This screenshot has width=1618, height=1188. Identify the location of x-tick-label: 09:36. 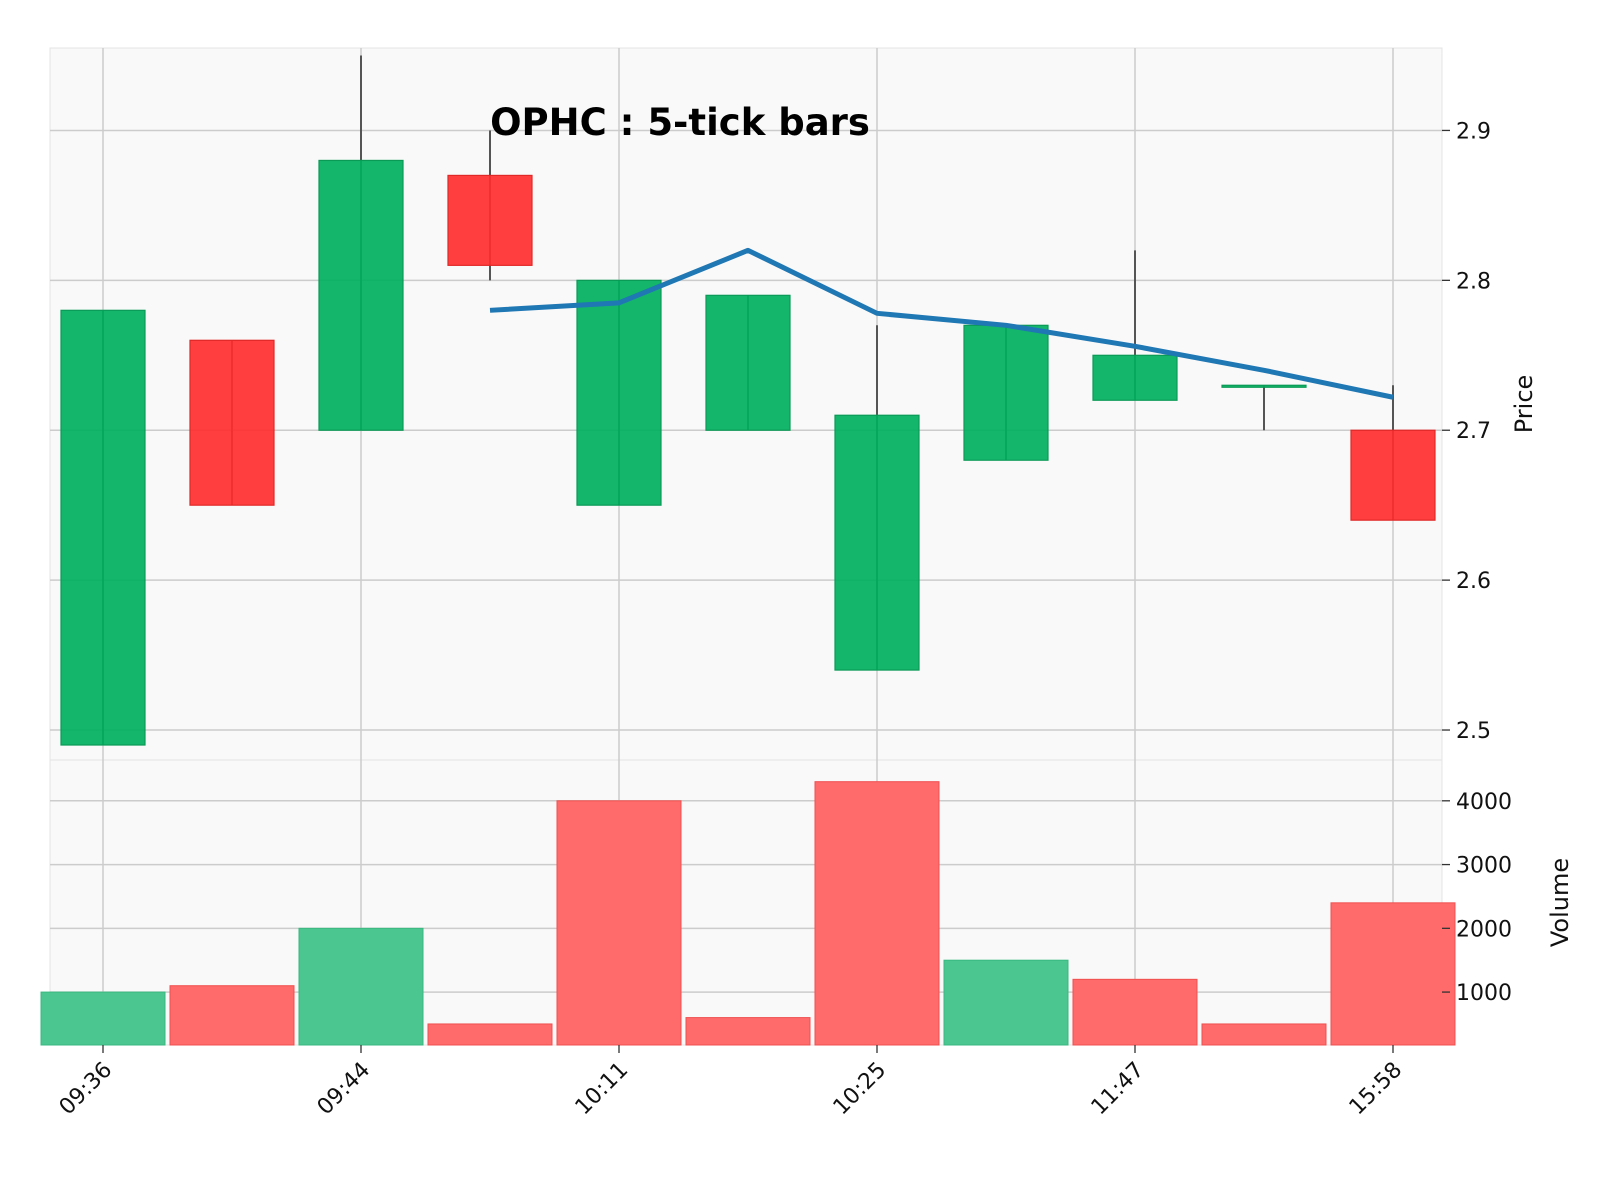
(86, 1089).